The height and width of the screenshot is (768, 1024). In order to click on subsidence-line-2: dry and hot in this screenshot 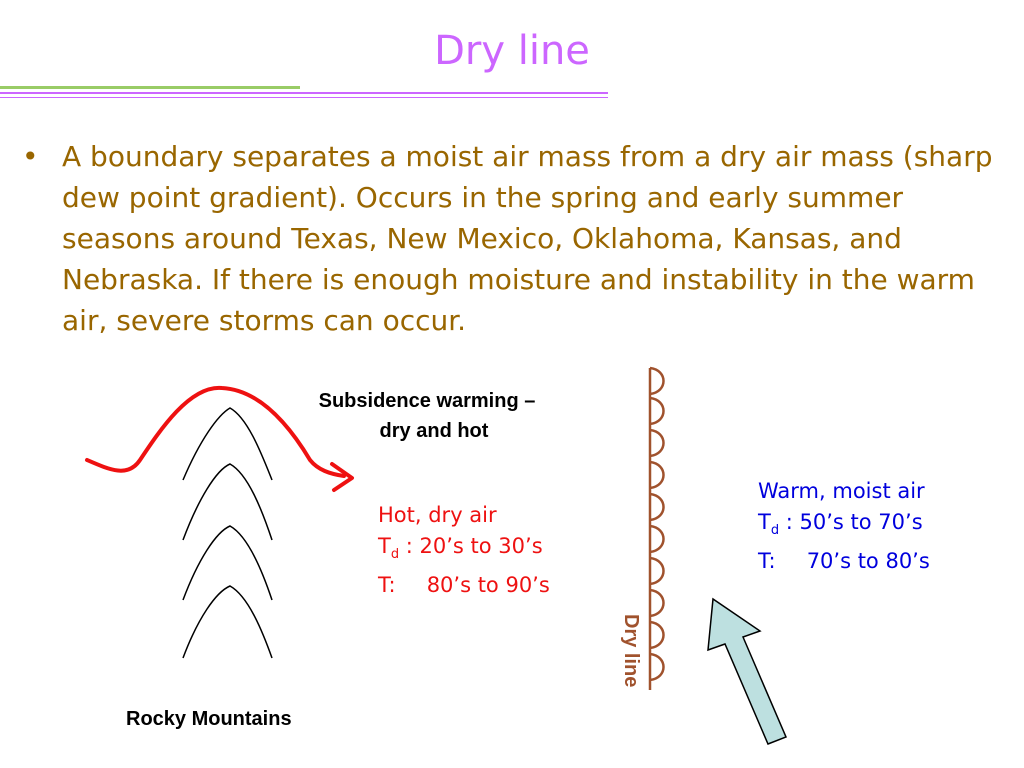, I will do `click(434, 431)`.